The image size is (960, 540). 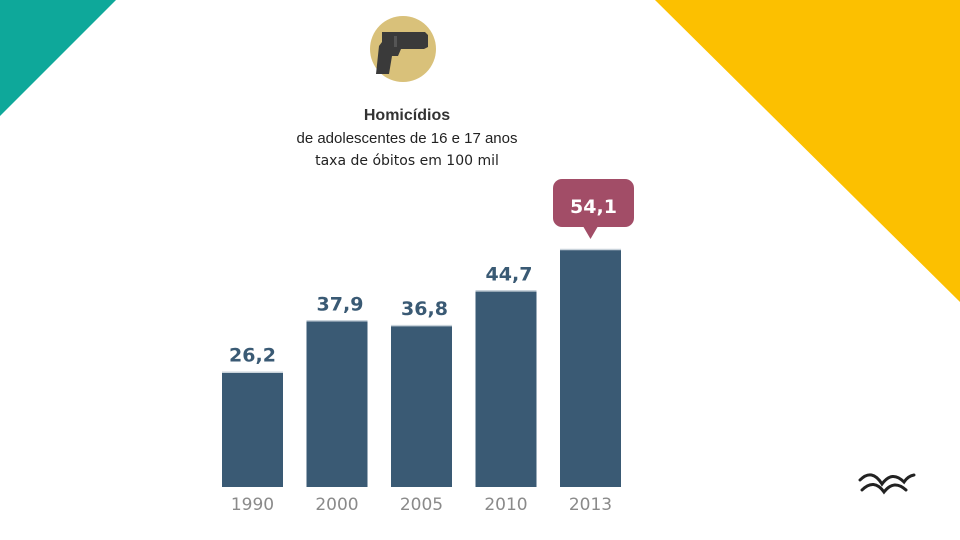 I want to click on chart-caption: taxa de óbitos em 100 mil, so click(x=407, y=161).